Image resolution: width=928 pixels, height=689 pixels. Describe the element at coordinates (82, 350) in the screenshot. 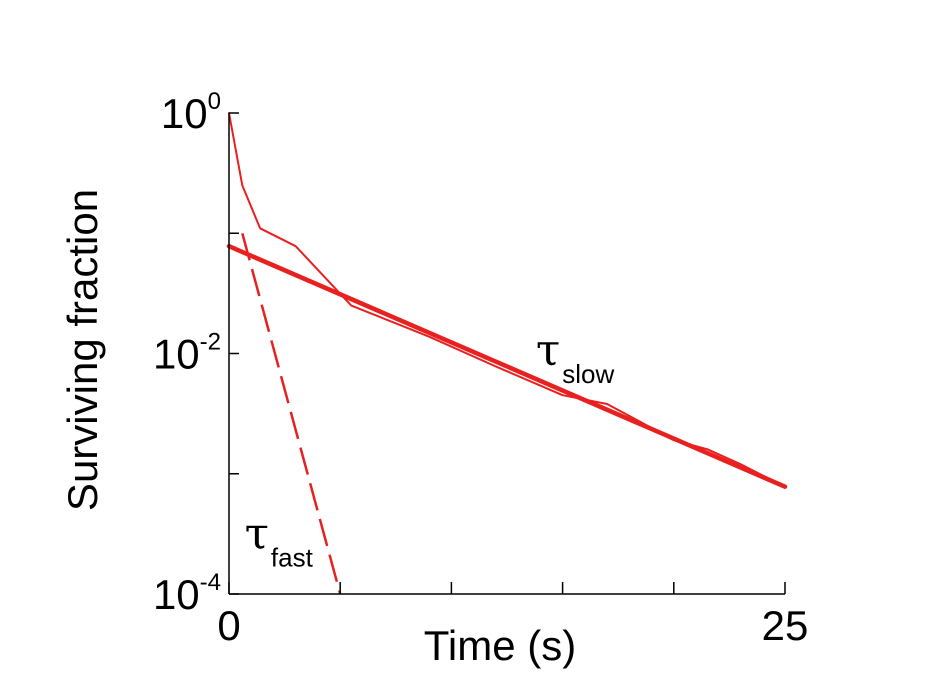

I see `y-axis-title: Surviving fraction` at that location.